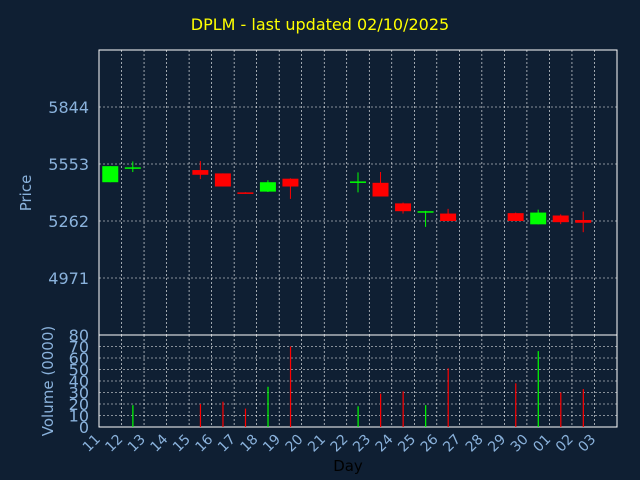  What do you see at coordinates (347, 197) in the screenshot?
I see `candlestick-series` at bounding box center [347, 197].